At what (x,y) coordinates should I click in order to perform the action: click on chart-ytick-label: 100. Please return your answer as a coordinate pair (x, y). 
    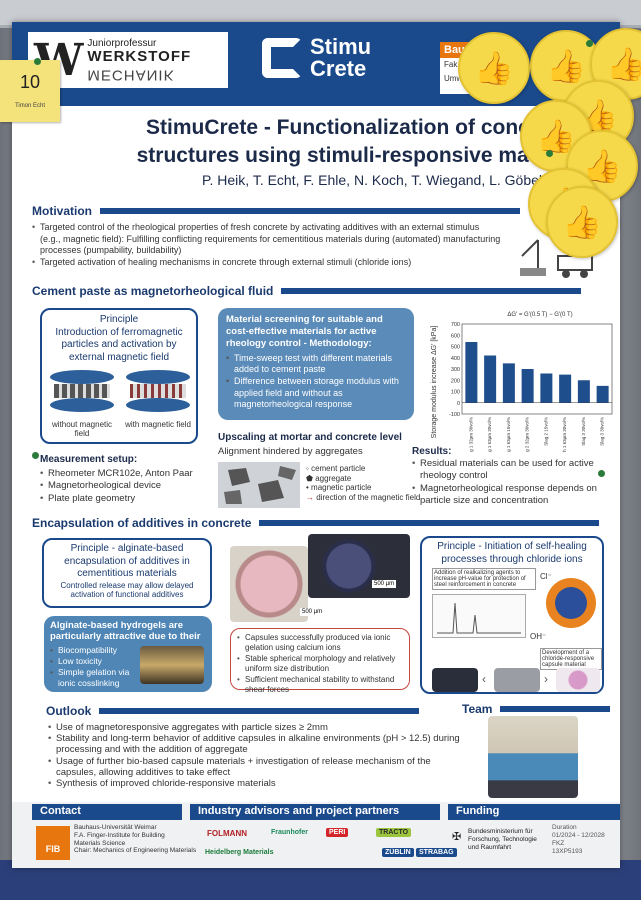
    Looking at the image, I should click on (455, 393).